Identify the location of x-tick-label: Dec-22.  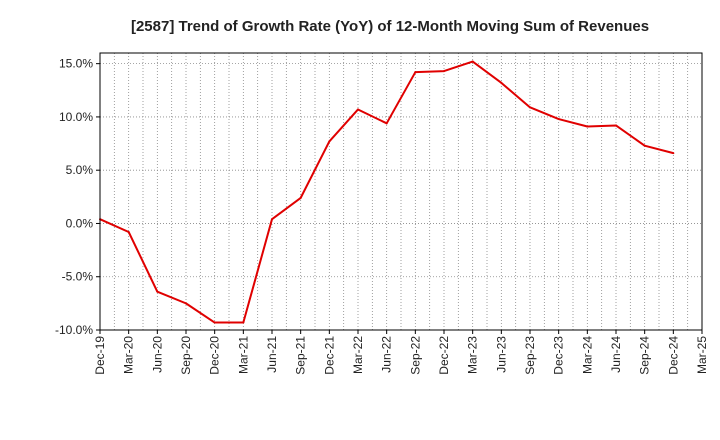
(444, 355).